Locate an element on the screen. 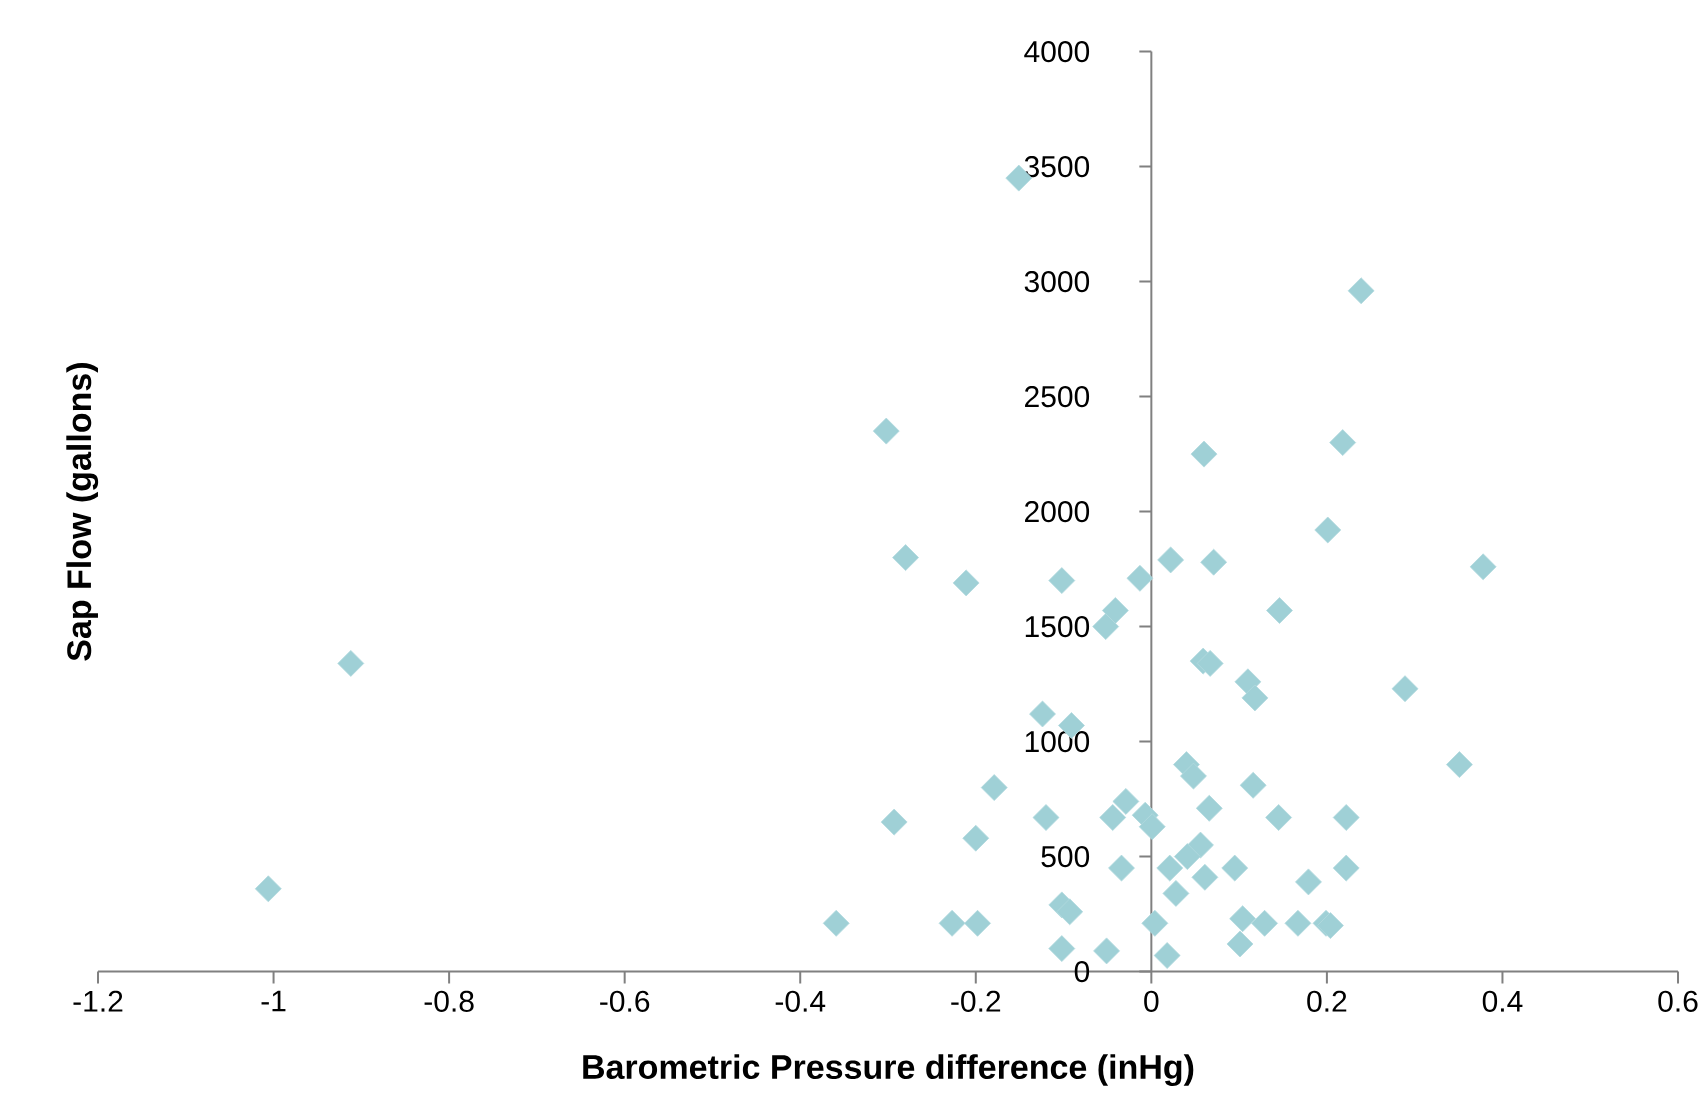 The image size is (1708, 1099). x-tick-label: -0.4 is located at coordinates (800, 1001).